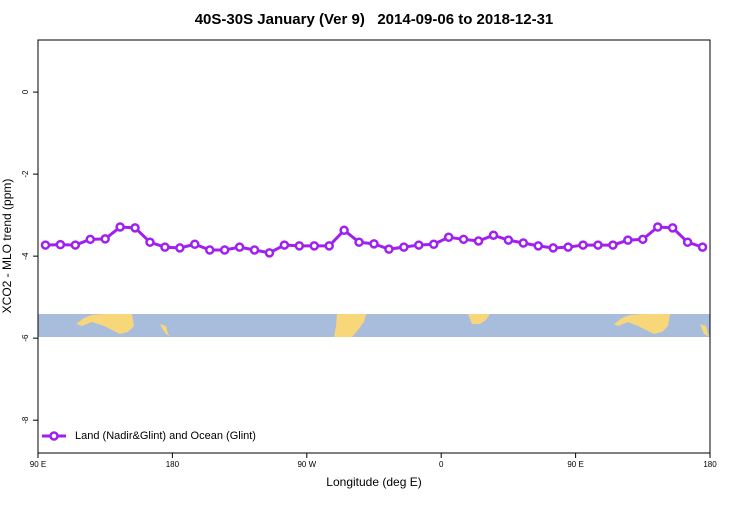  Describe the element at coordinates (25, 174) in the screenshot. I see `y-tick-label: -2` at that location.